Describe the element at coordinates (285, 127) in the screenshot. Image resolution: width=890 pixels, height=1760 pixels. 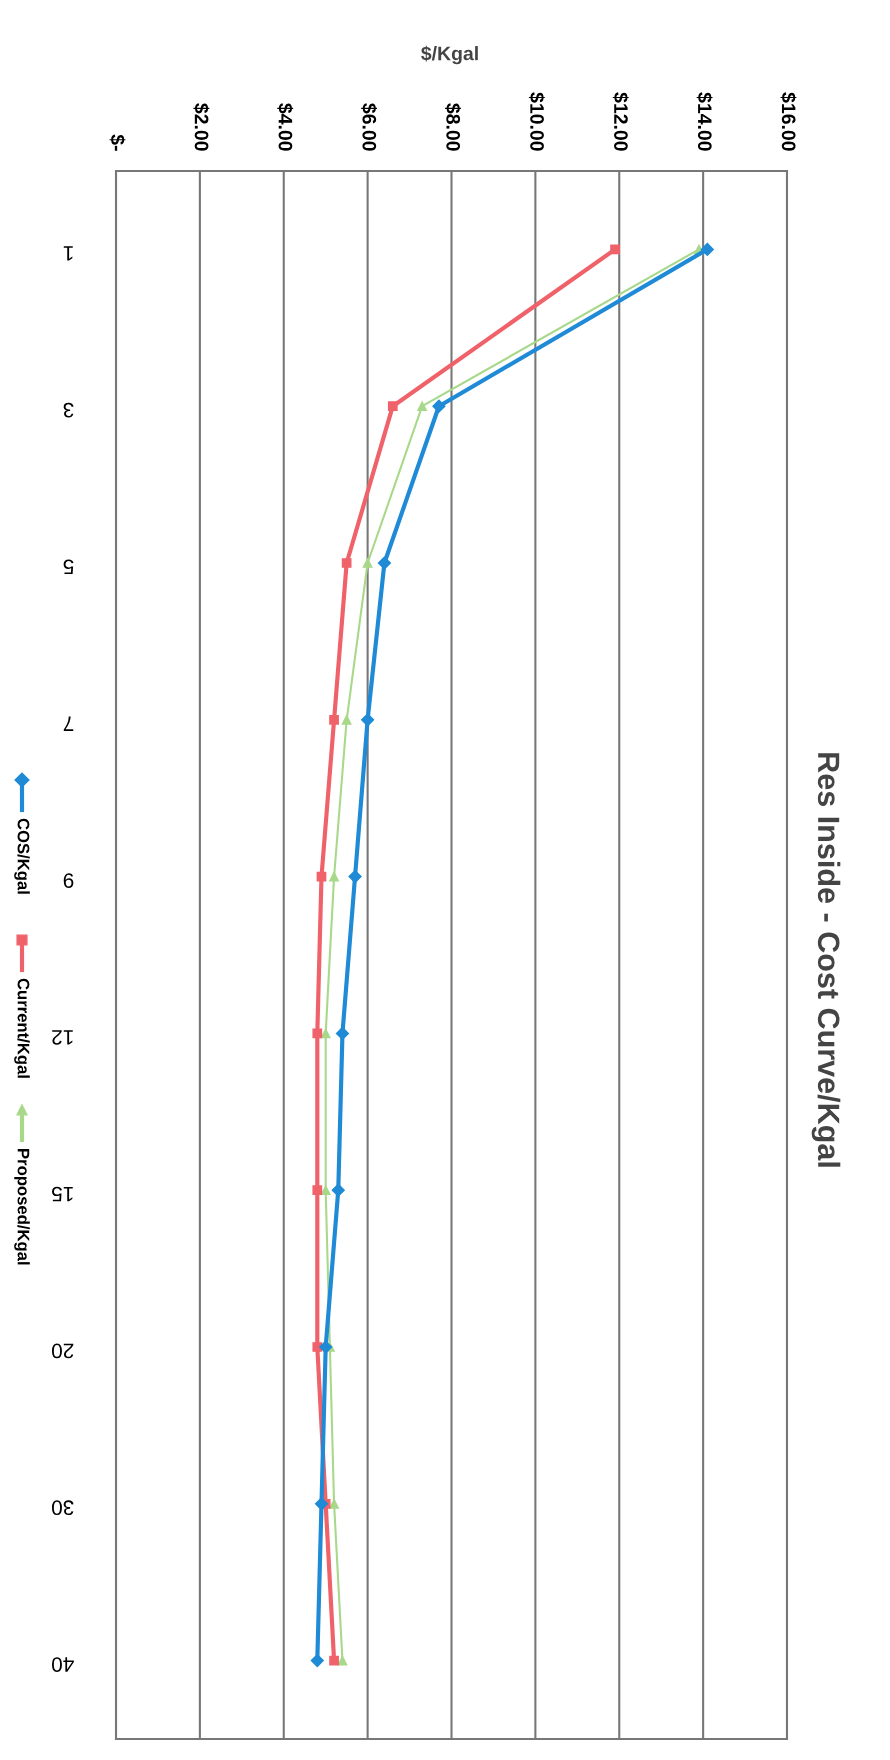
I see `x-tick-label: $4.00` at that location.